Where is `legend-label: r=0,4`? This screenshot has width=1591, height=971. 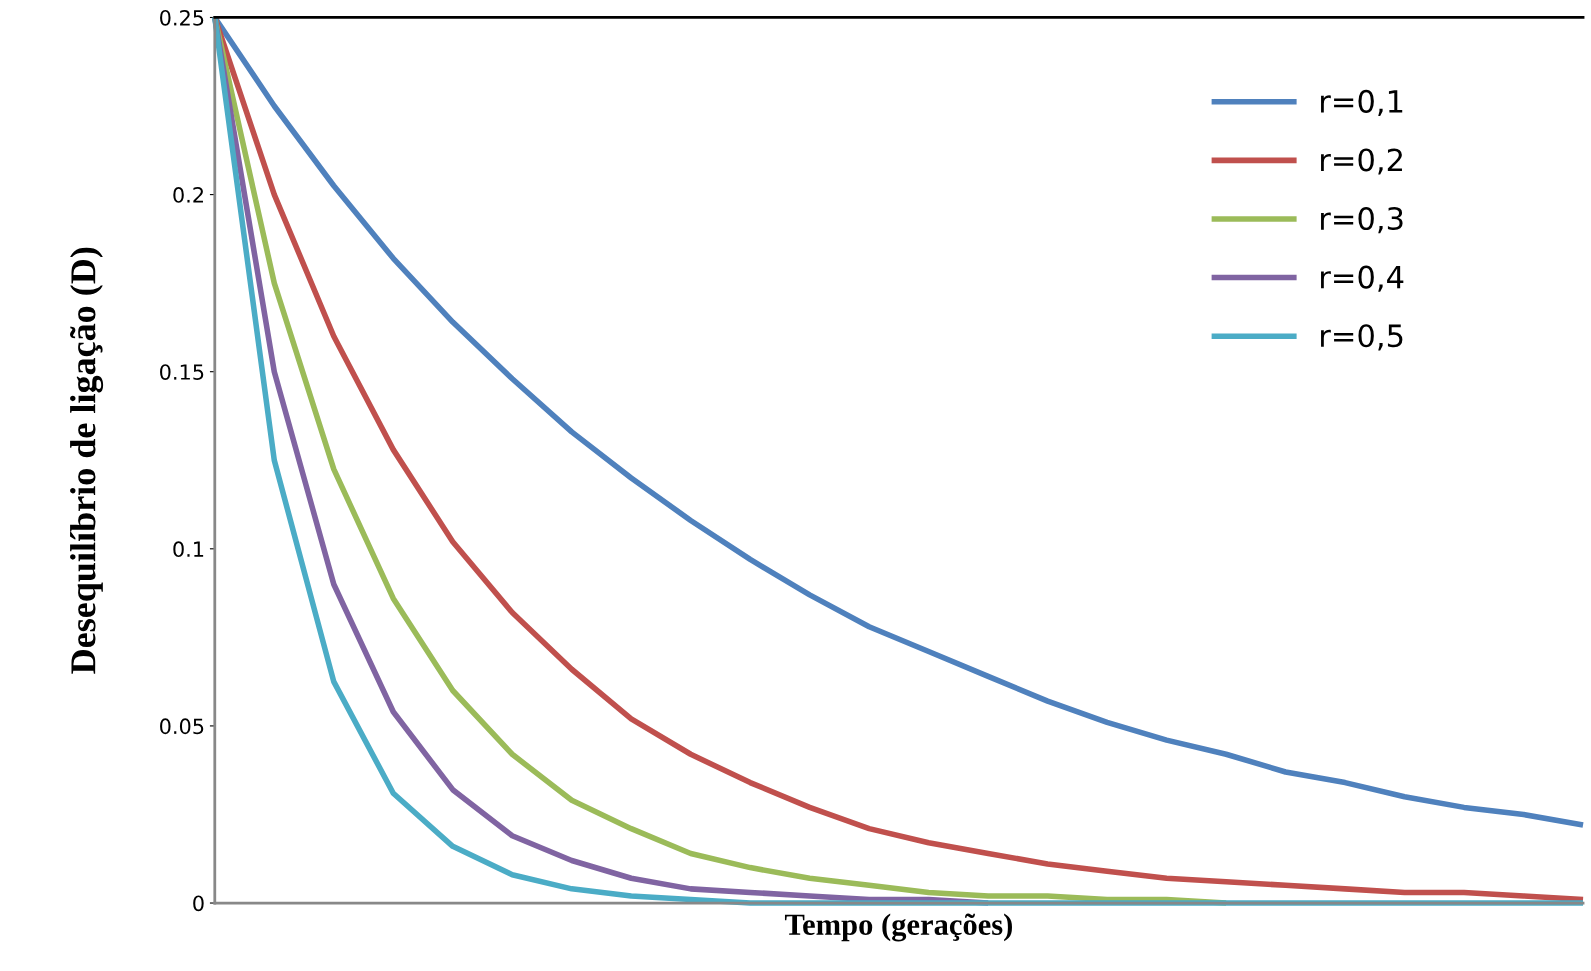 legend-label: r=0,4 is located at coordinates (1362, 278).